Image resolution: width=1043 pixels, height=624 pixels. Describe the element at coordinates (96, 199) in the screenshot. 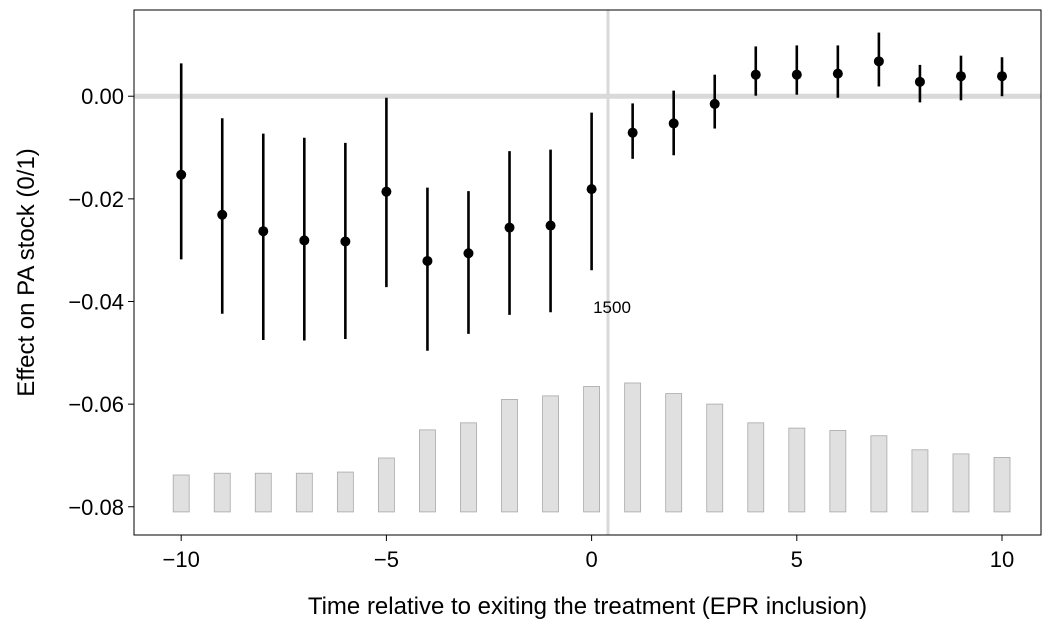

I see `y-tick-label: −0.02` at that location.